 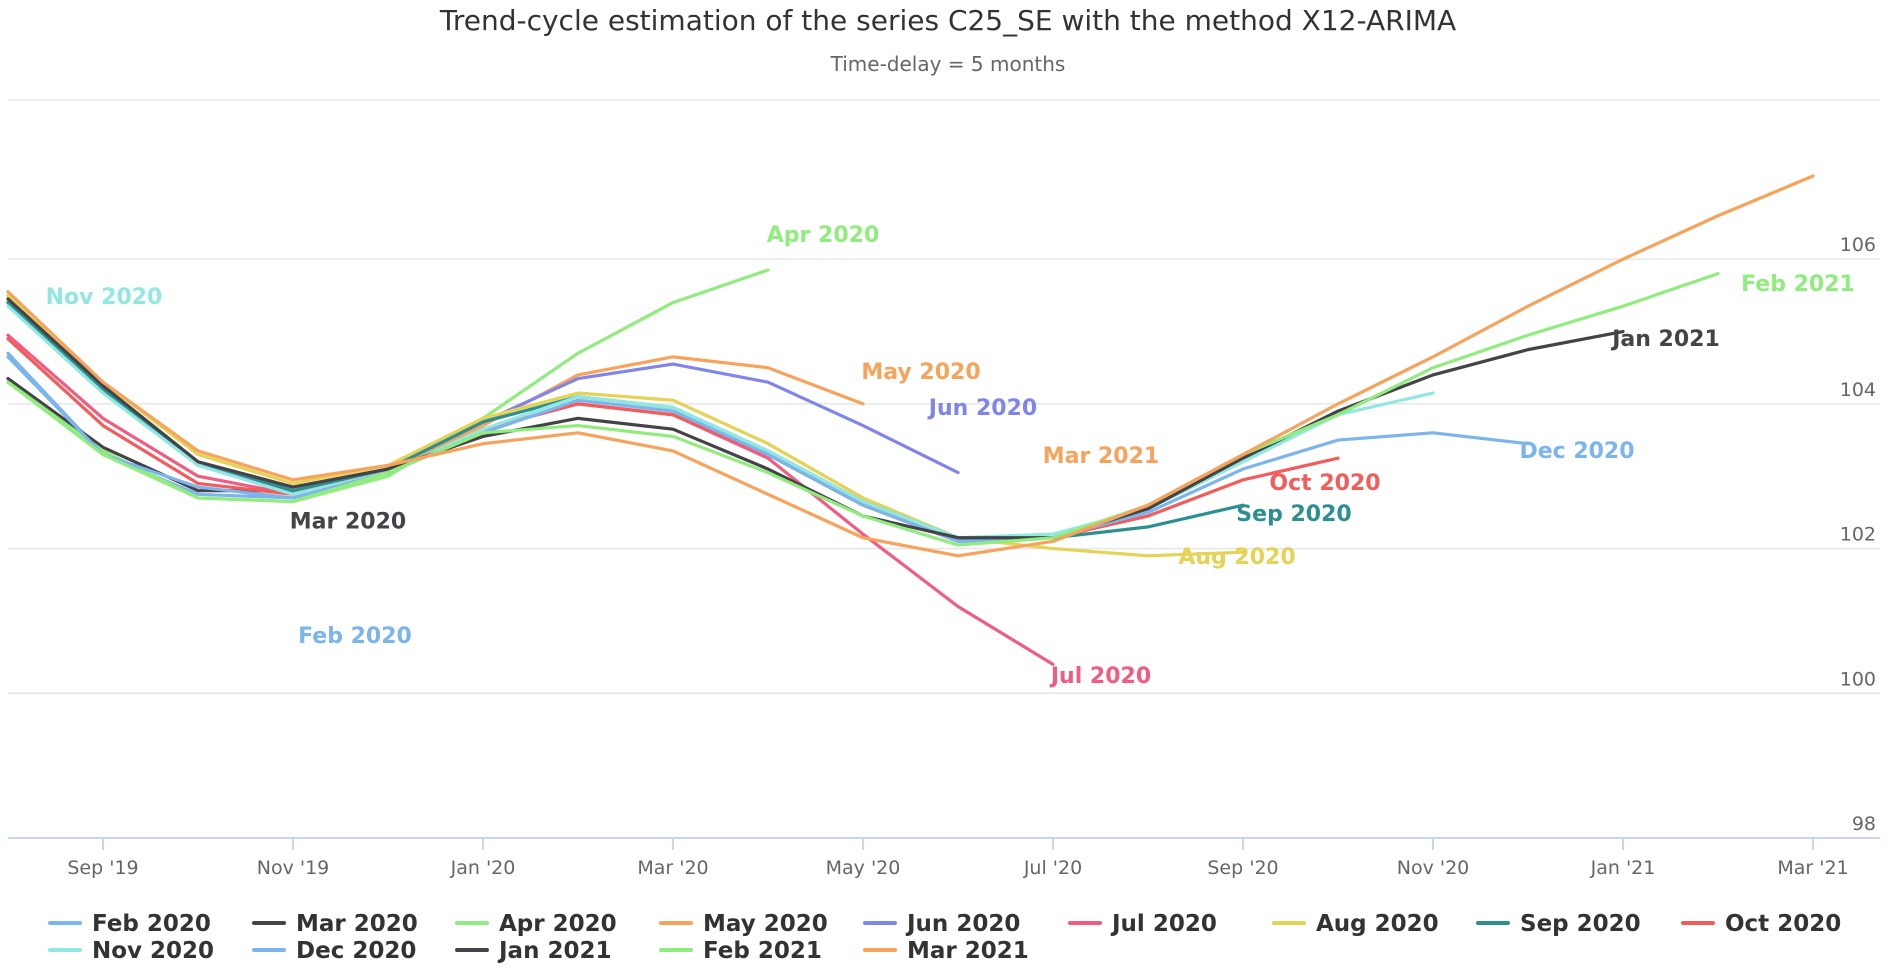 I want to click on series-end-label: Apr 2020, so click(x=823, y=235).